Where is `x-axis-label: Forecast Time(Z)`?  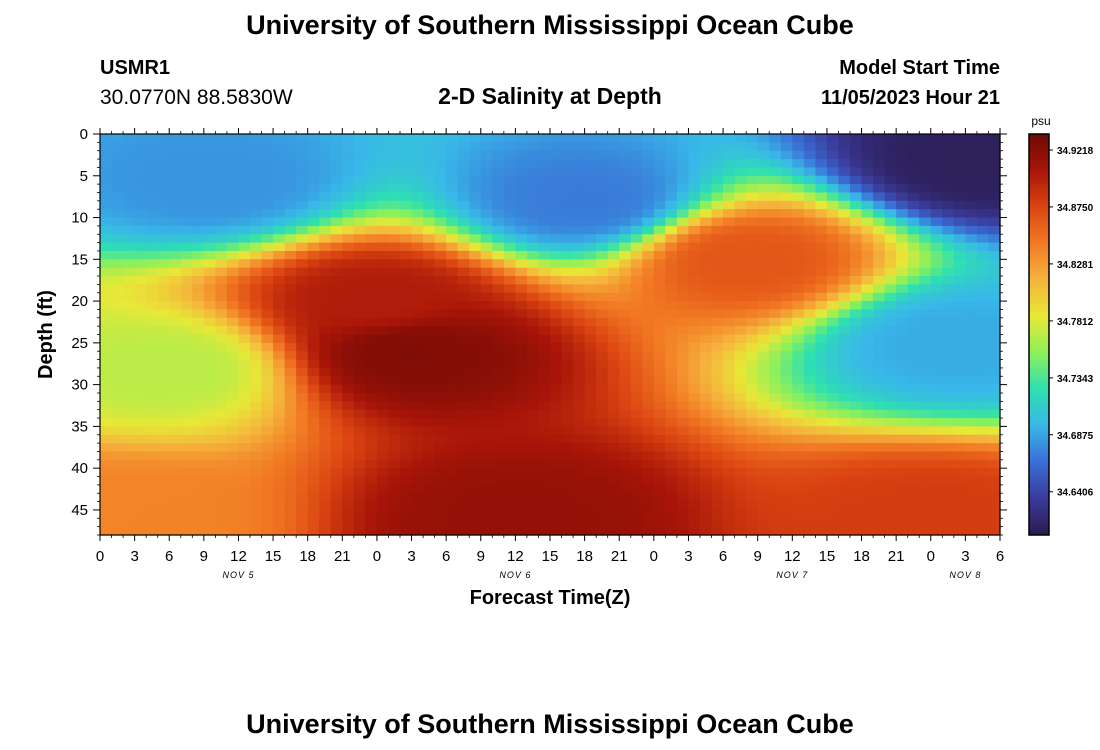
x-axis-label: Forecast Time(Z) is located at coordinates (550, 598).